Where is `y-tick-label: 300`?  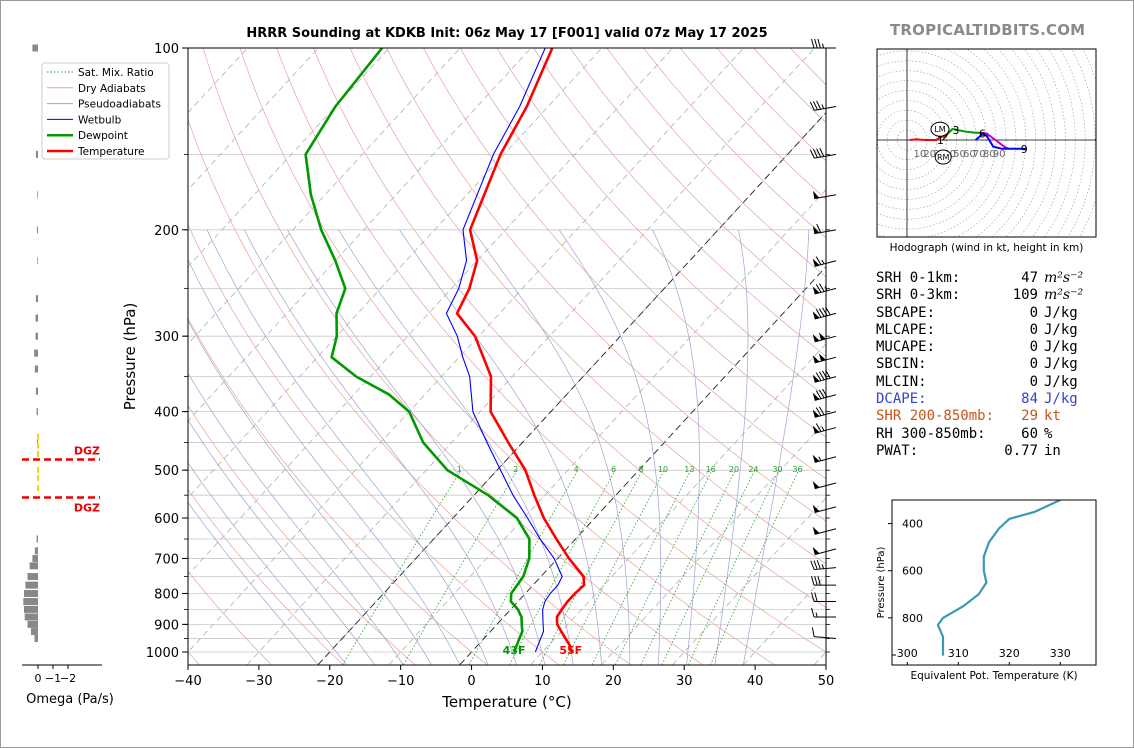 y-tick-label: 300 is located at coordinates (166, 337).